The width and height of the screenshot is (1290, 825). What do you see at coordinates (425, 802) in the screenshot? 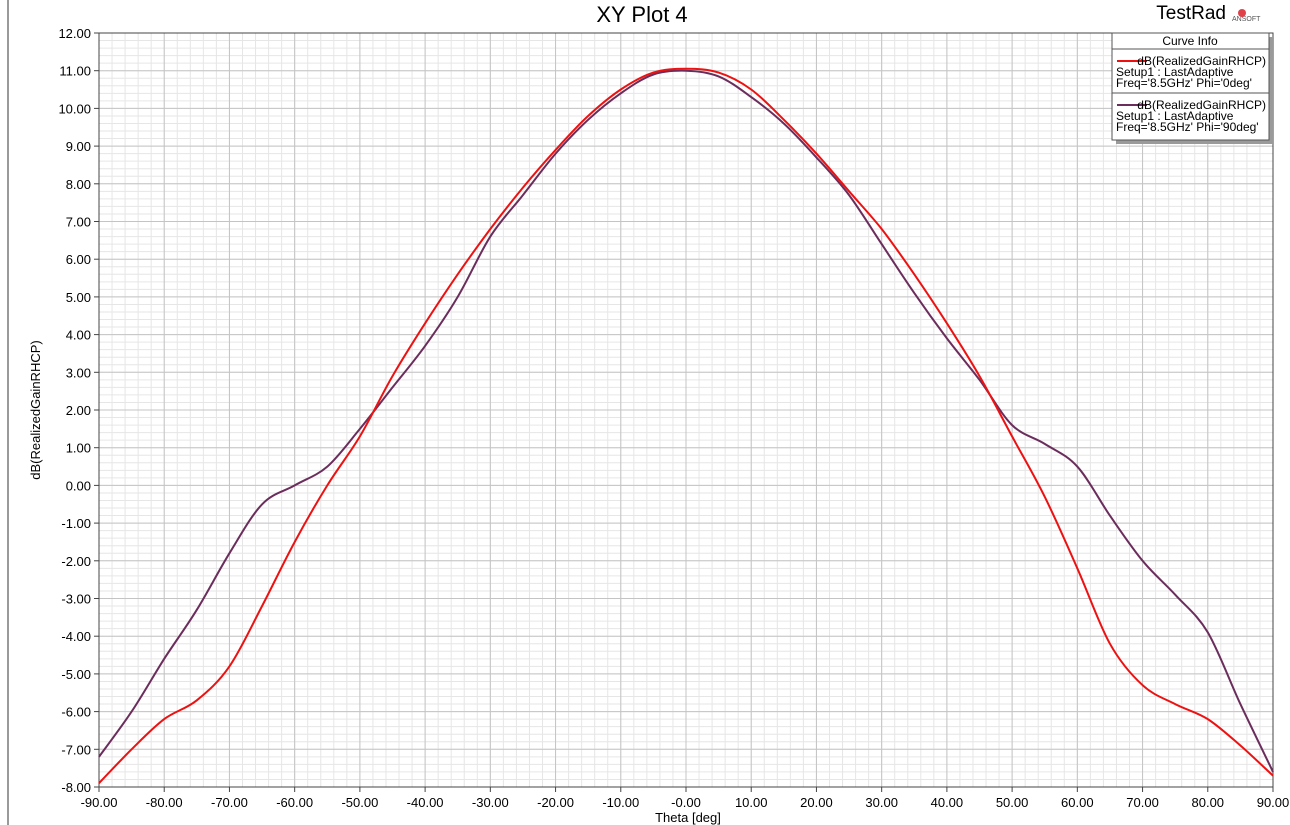
I see `x-tick-label: -40.00` at bounding box center [425, 802].